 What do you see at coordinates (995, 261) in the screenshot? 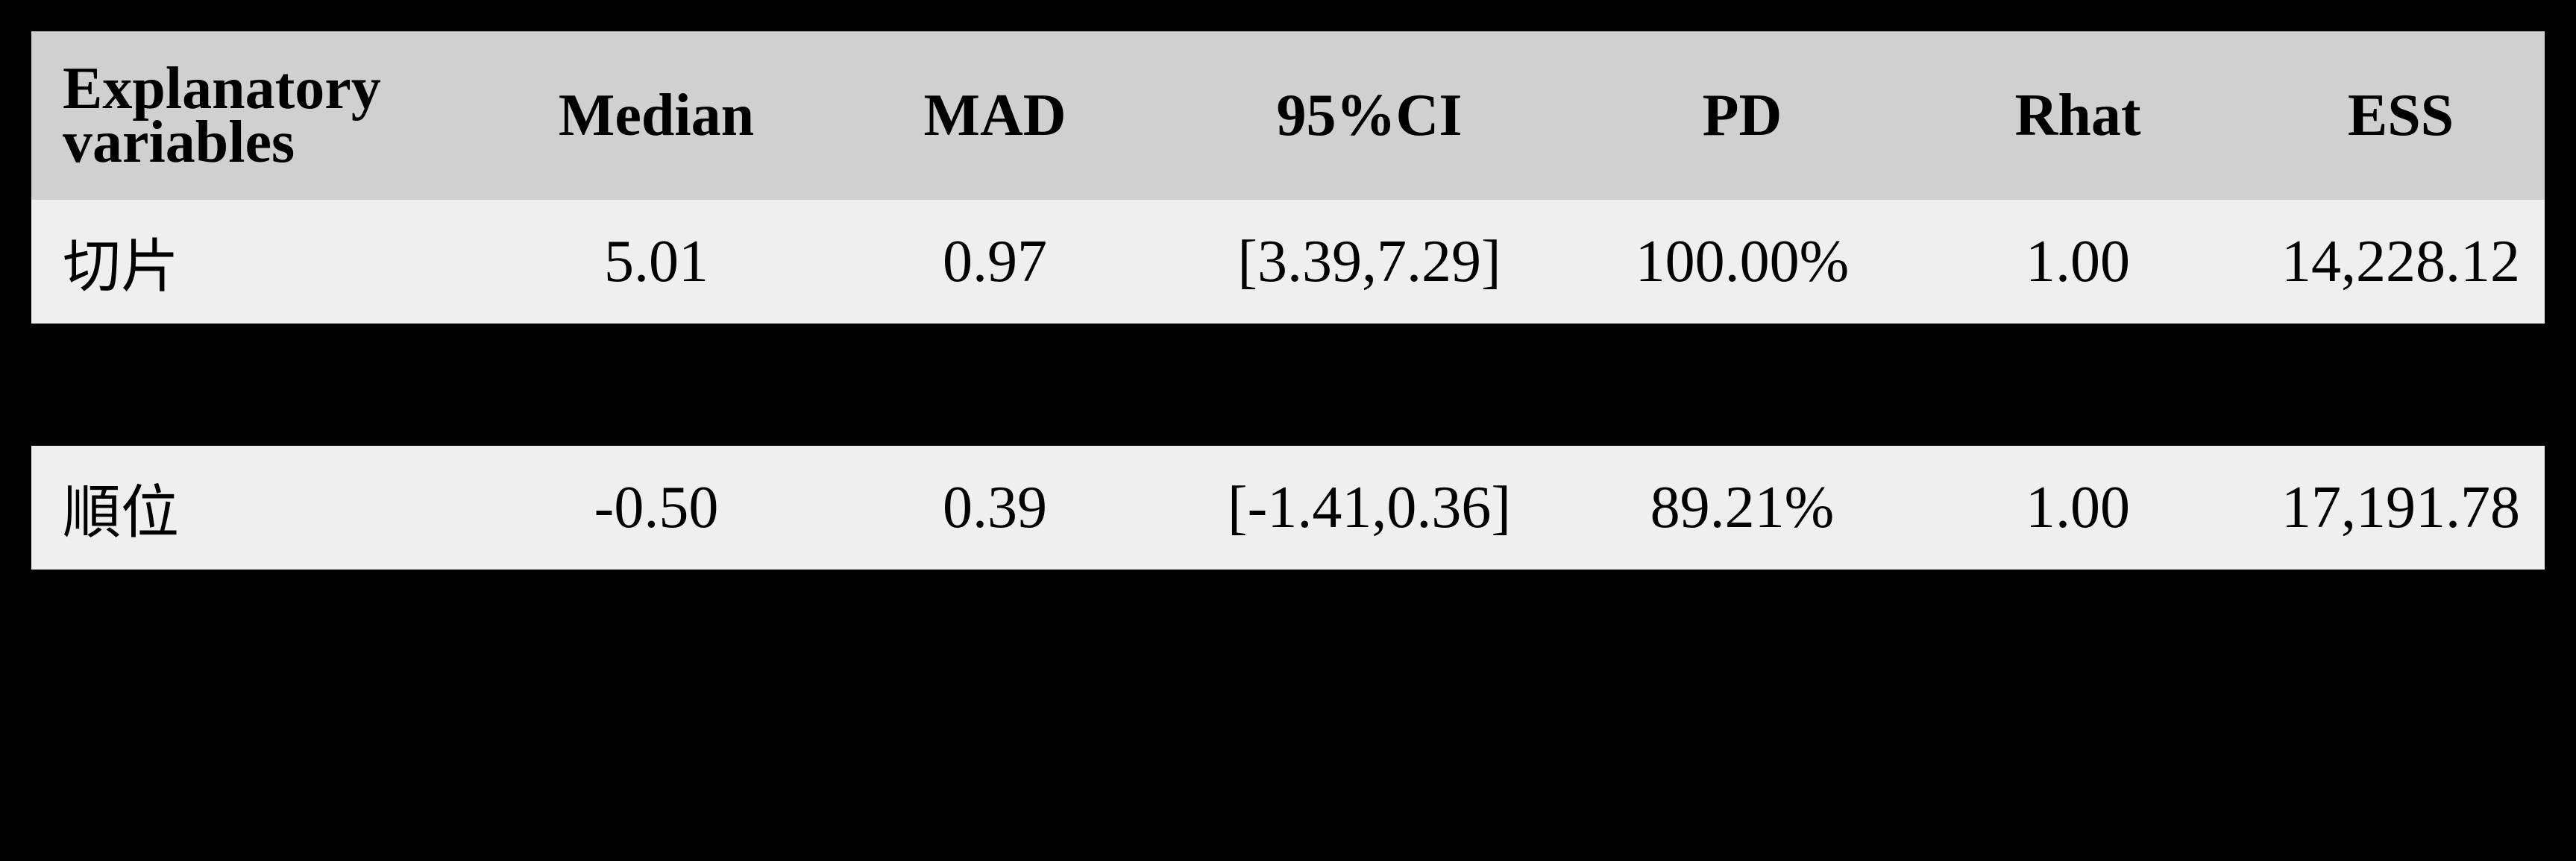
I see `cell-mad: 0.97` at bounding box center [995, 261].